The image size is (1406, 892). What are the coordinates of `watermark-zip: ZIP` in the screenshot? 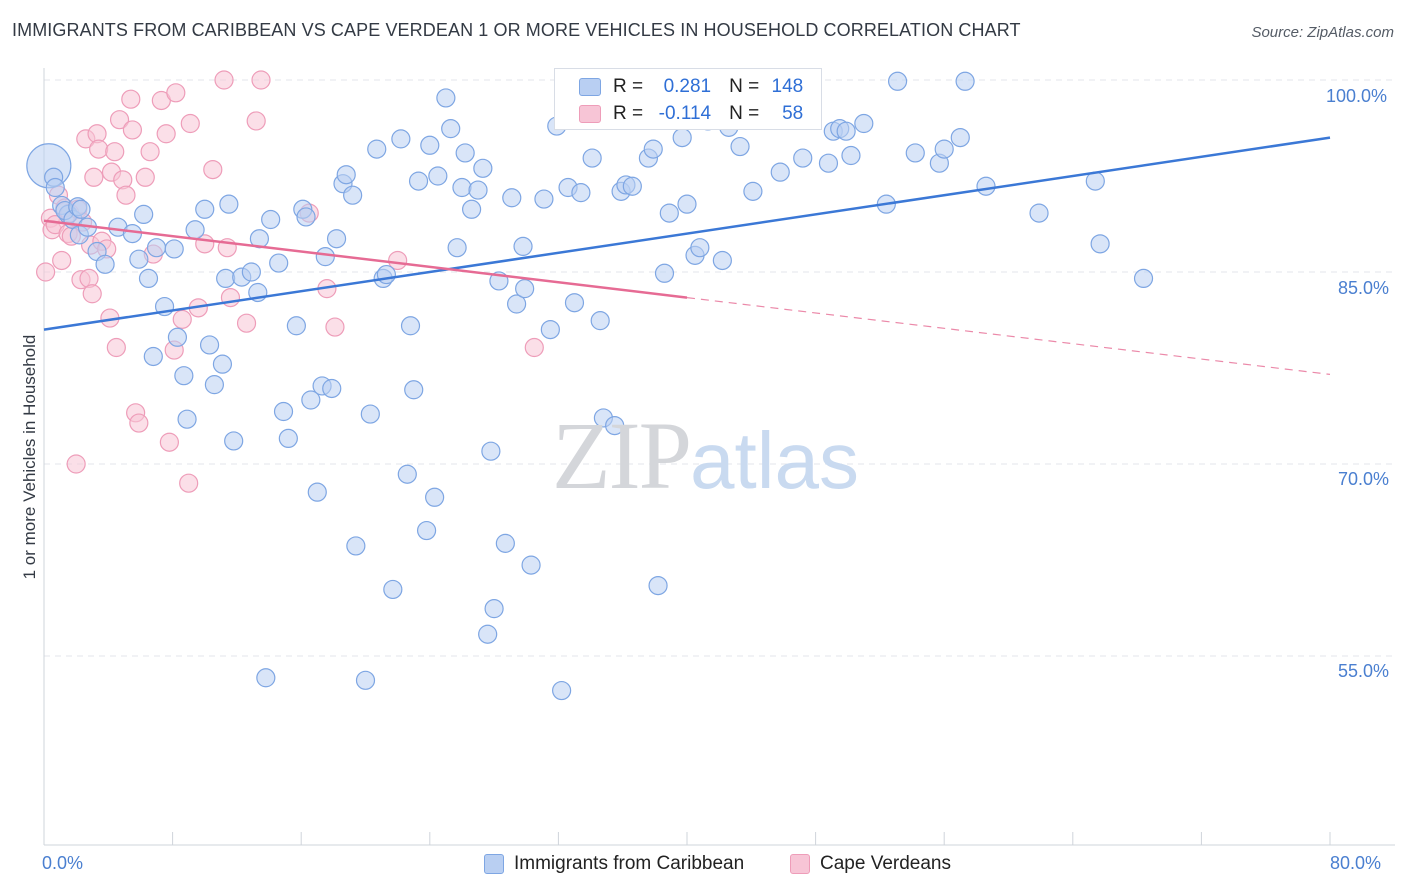 It's located at (622, 455).